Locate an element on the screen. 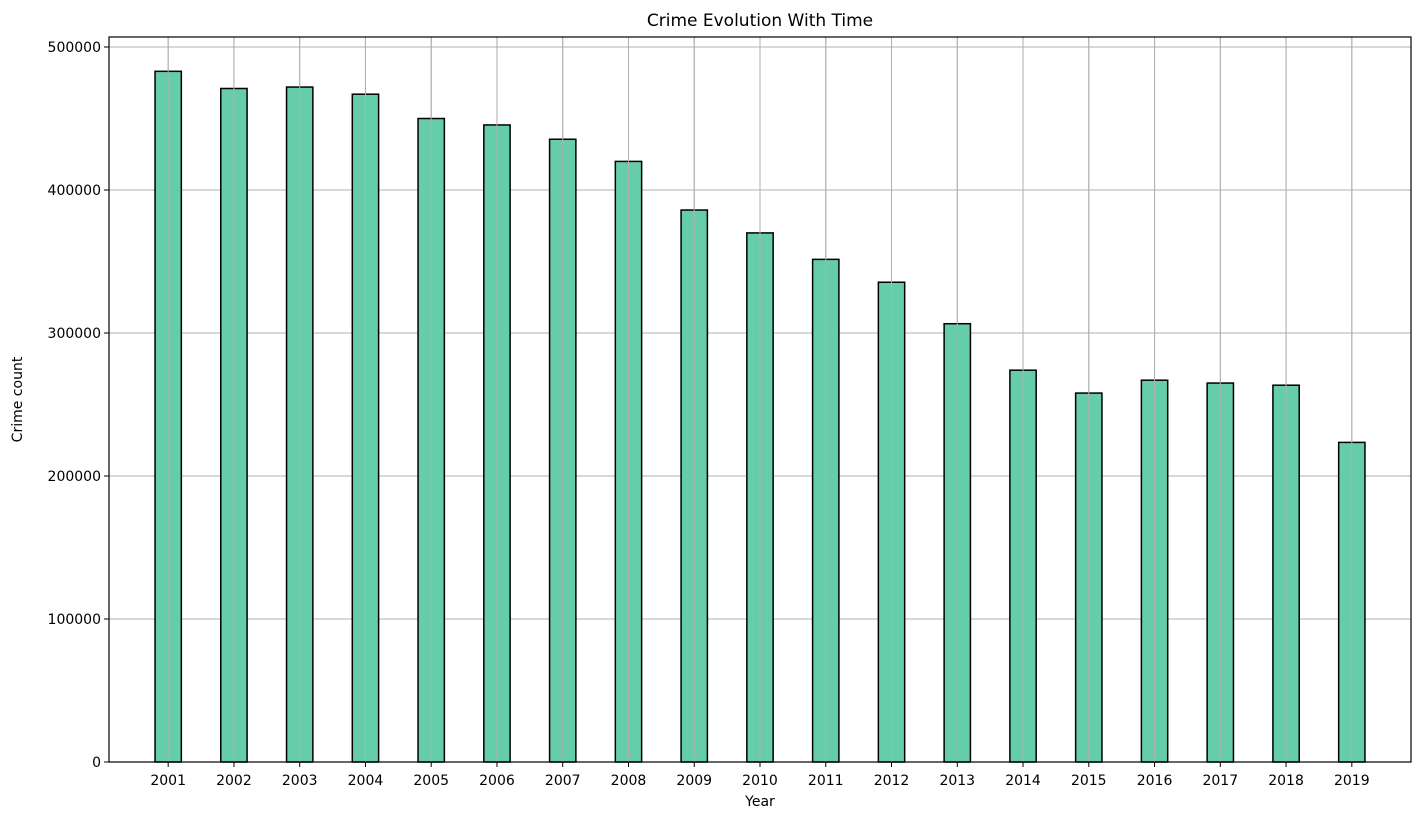  y-tick-label: 500000 is located at coordinates (74, 48).